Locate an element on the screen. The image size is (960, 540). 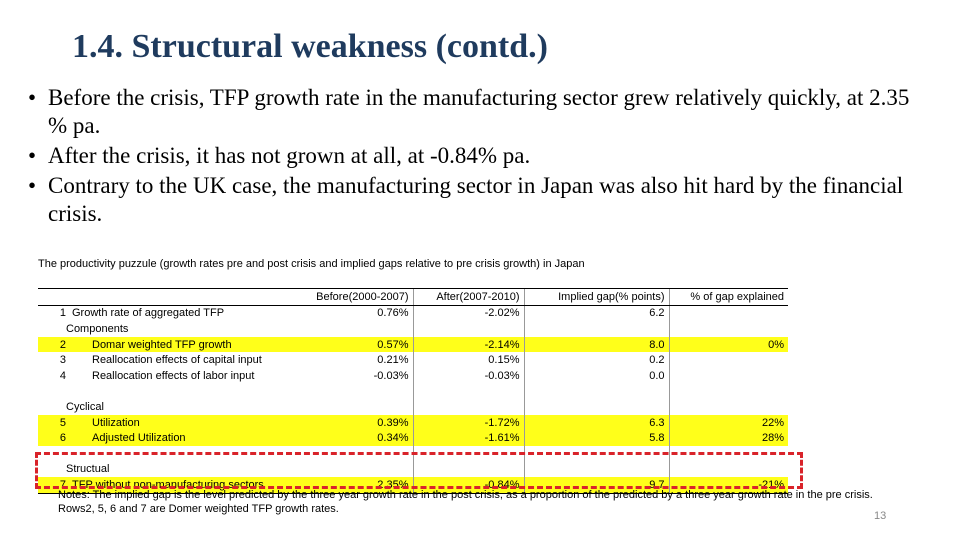
header-cell: After(2007-2010) is located at coordinates (468, 297).